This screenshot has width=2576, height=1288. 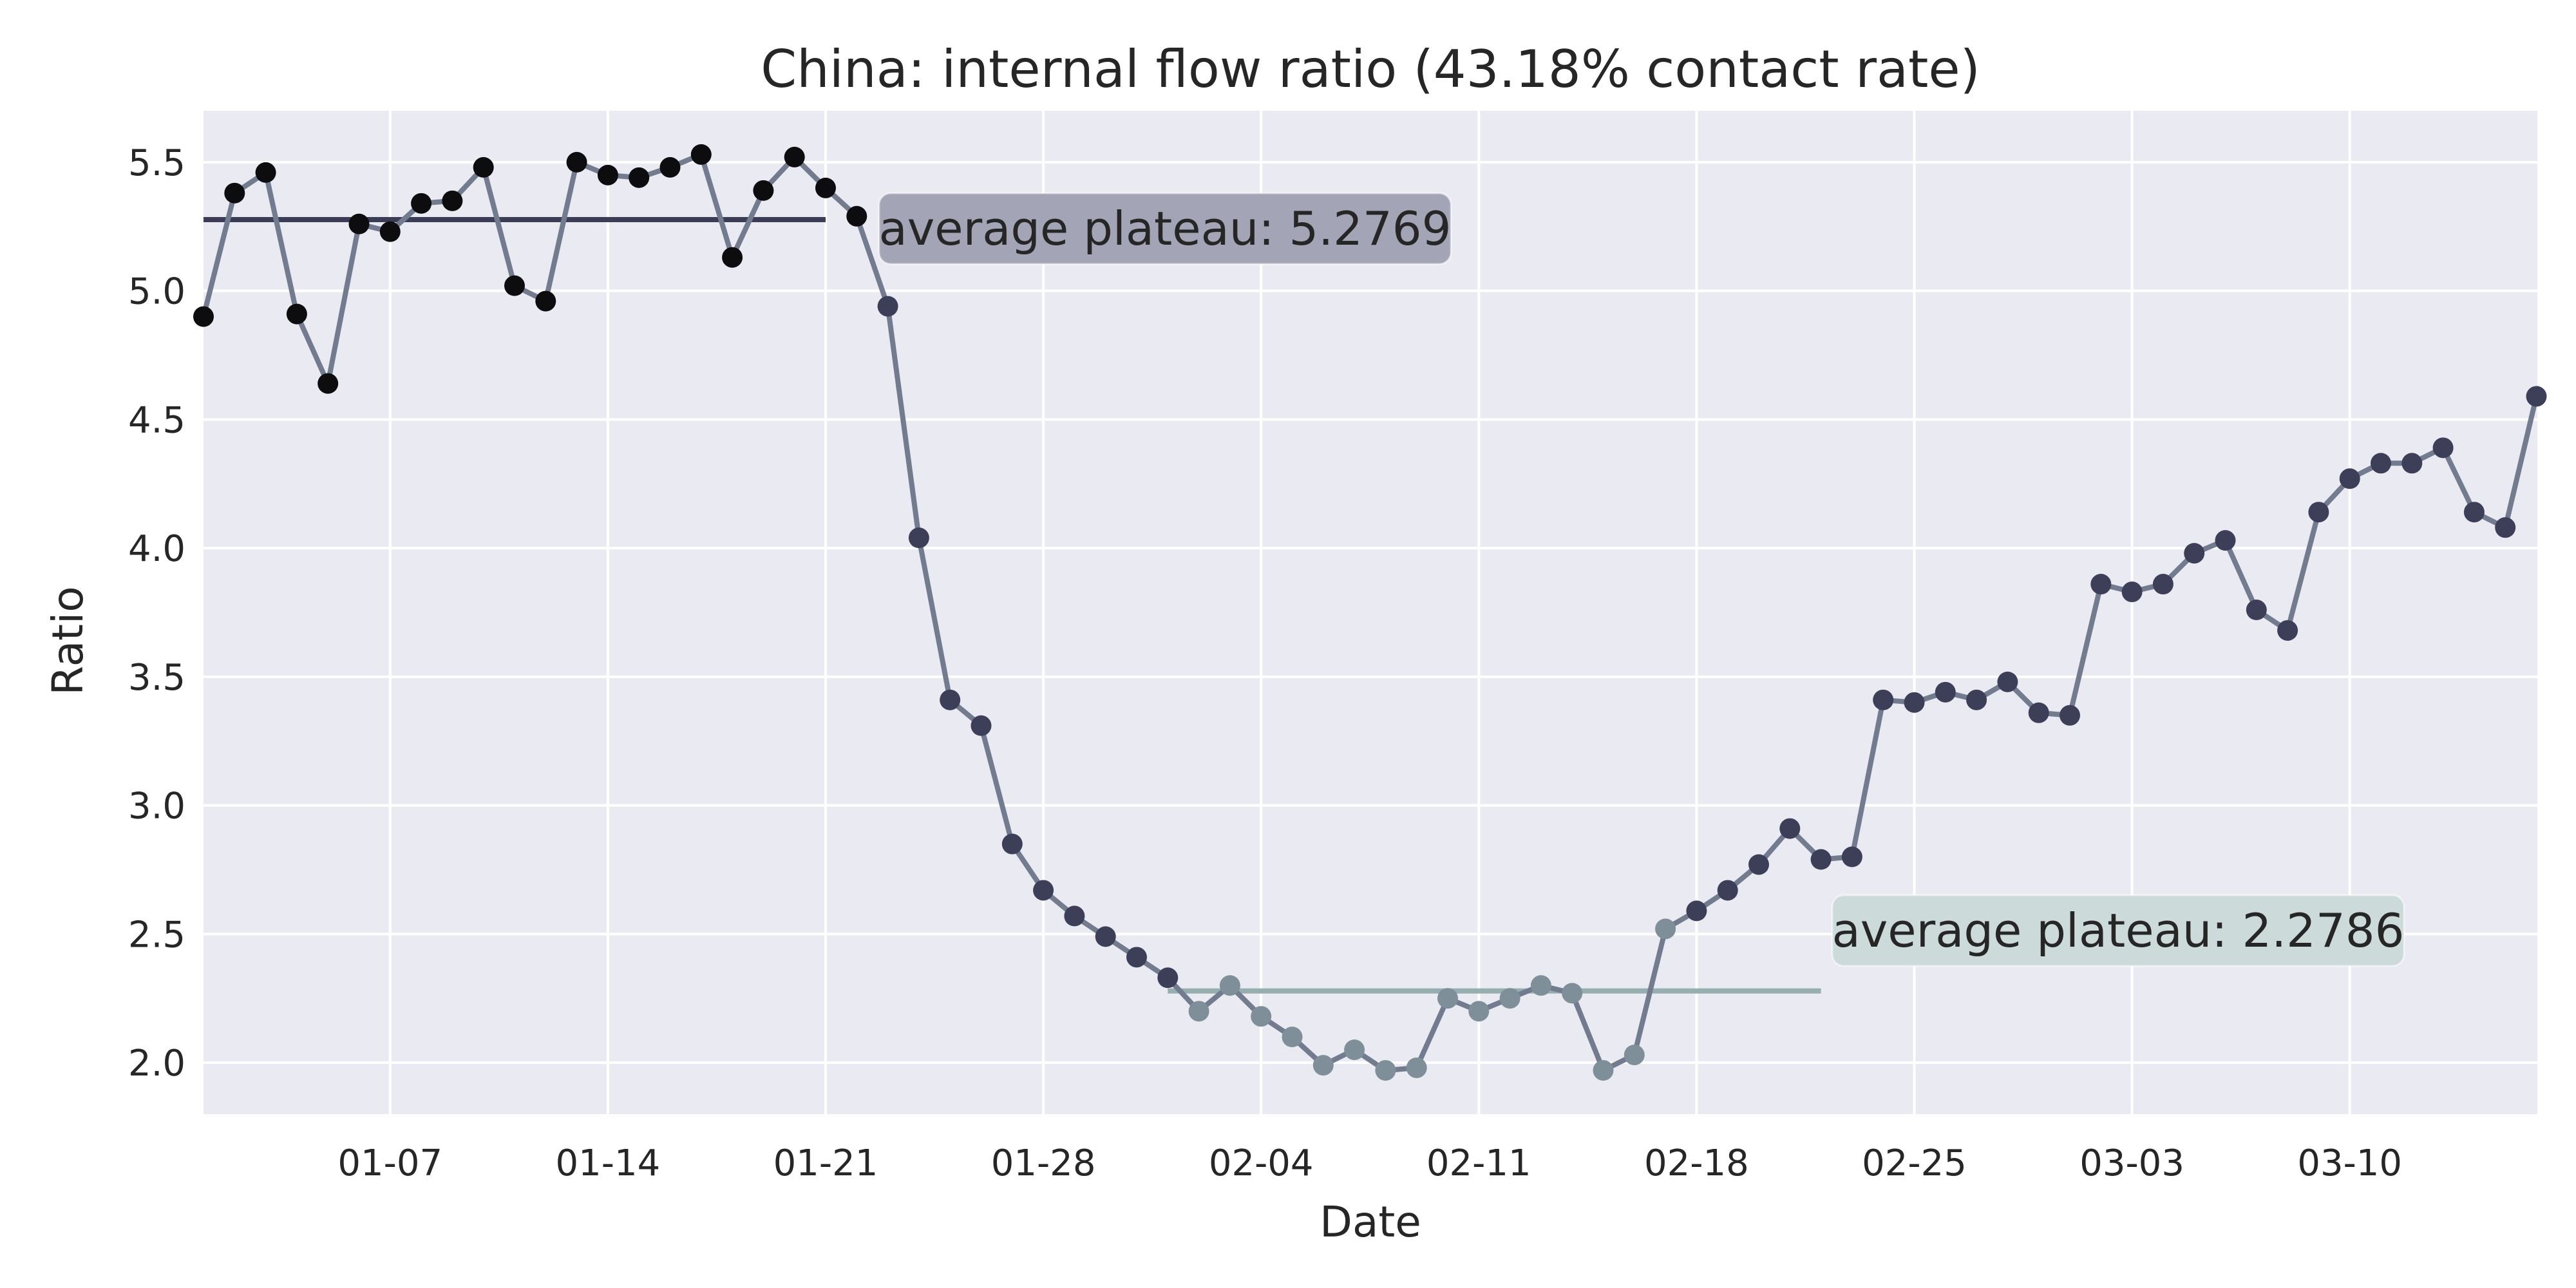 What do you see at coordinates (156, 678) in the screenshot?
I see `y-tick-label: 3.5` at bounding box center [156, 678].